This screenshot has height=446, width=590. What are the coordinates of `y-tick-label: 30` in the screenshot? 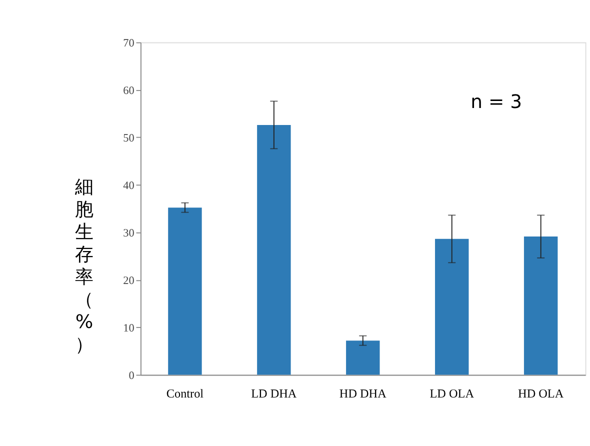 It's located at (129, 233).